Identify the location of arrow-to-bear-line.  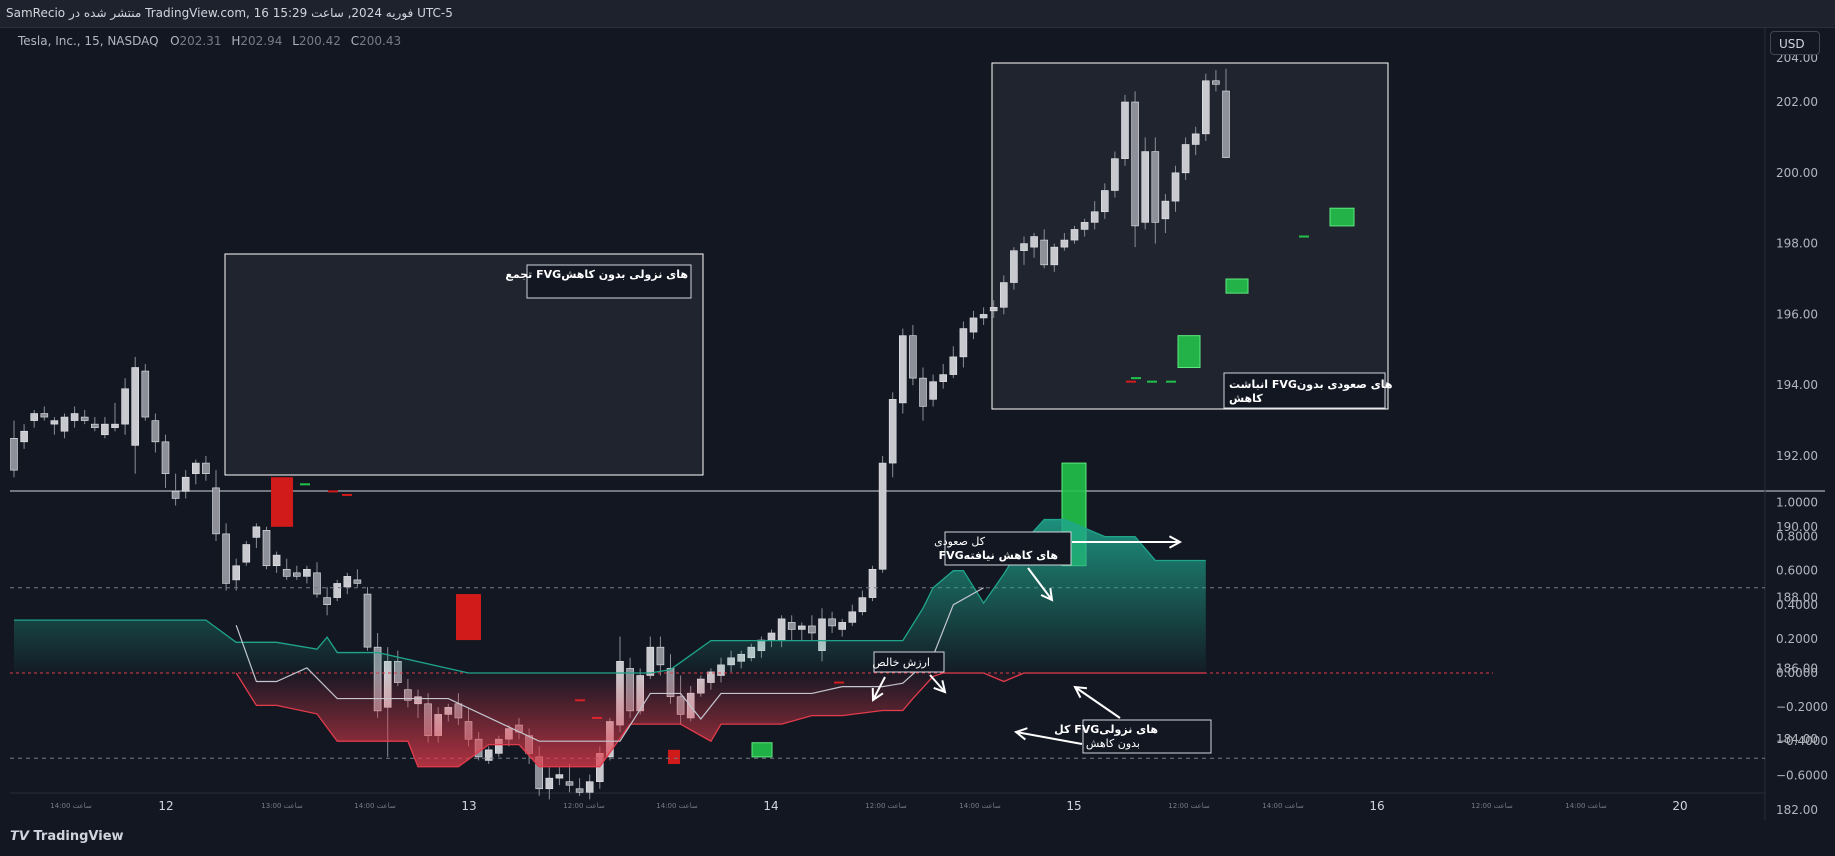
(1049, 738).